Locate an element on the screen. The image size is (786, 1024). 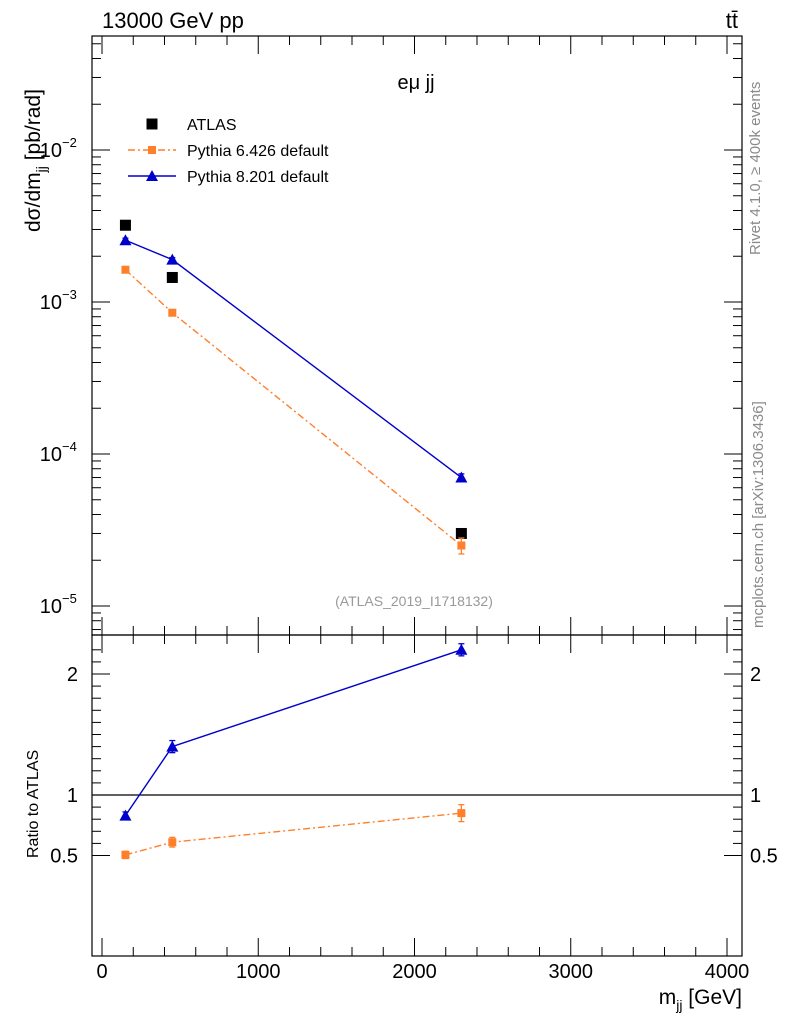
x-tick-label: 4000 is located at coordinates (727, 972).